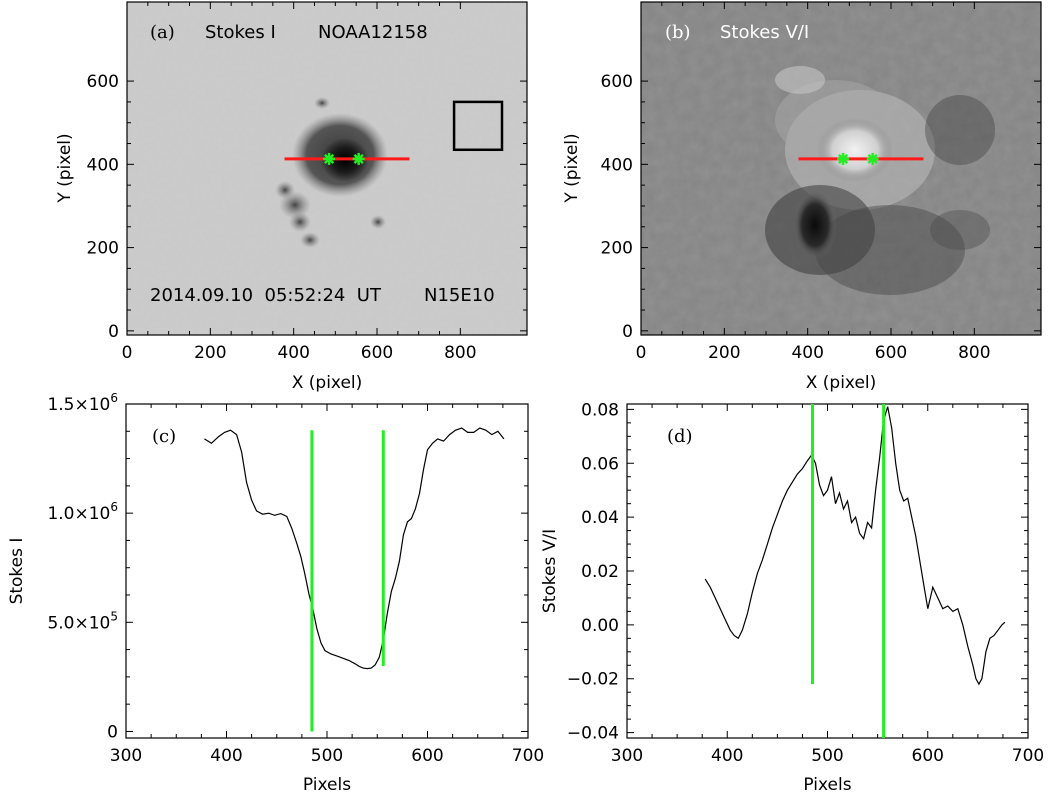 This screenshot has height=798, width=1062. Describe the element at coordinates (327, 756) in the screenshot. I see `panel-c-xtick-label: 500` at that location.